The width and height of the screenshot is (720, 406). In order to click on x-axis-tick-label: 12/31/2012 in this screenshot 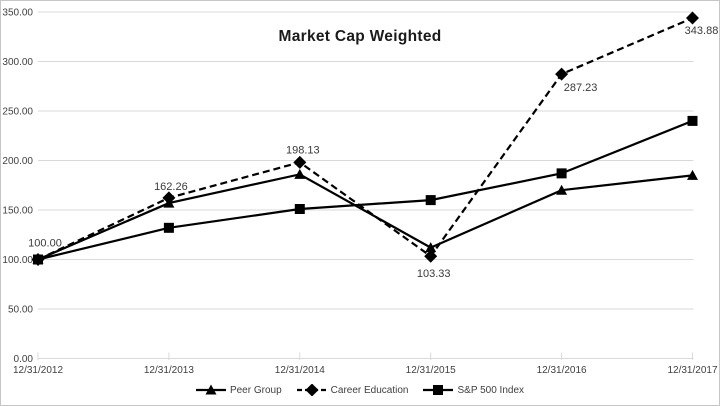, I will do `click(38, 370)`.